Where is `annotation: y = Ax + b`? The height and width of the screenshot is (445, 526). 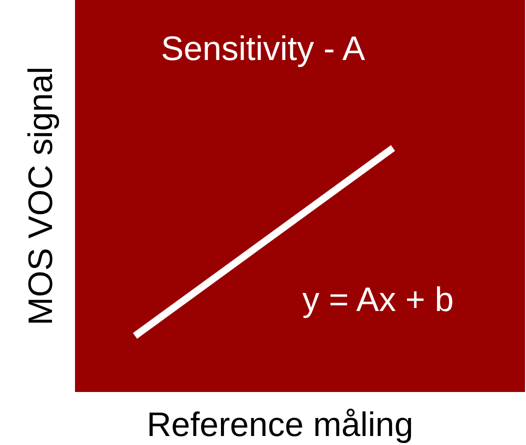
annotation: y = Ax + b is located at coordinates (378, 300).